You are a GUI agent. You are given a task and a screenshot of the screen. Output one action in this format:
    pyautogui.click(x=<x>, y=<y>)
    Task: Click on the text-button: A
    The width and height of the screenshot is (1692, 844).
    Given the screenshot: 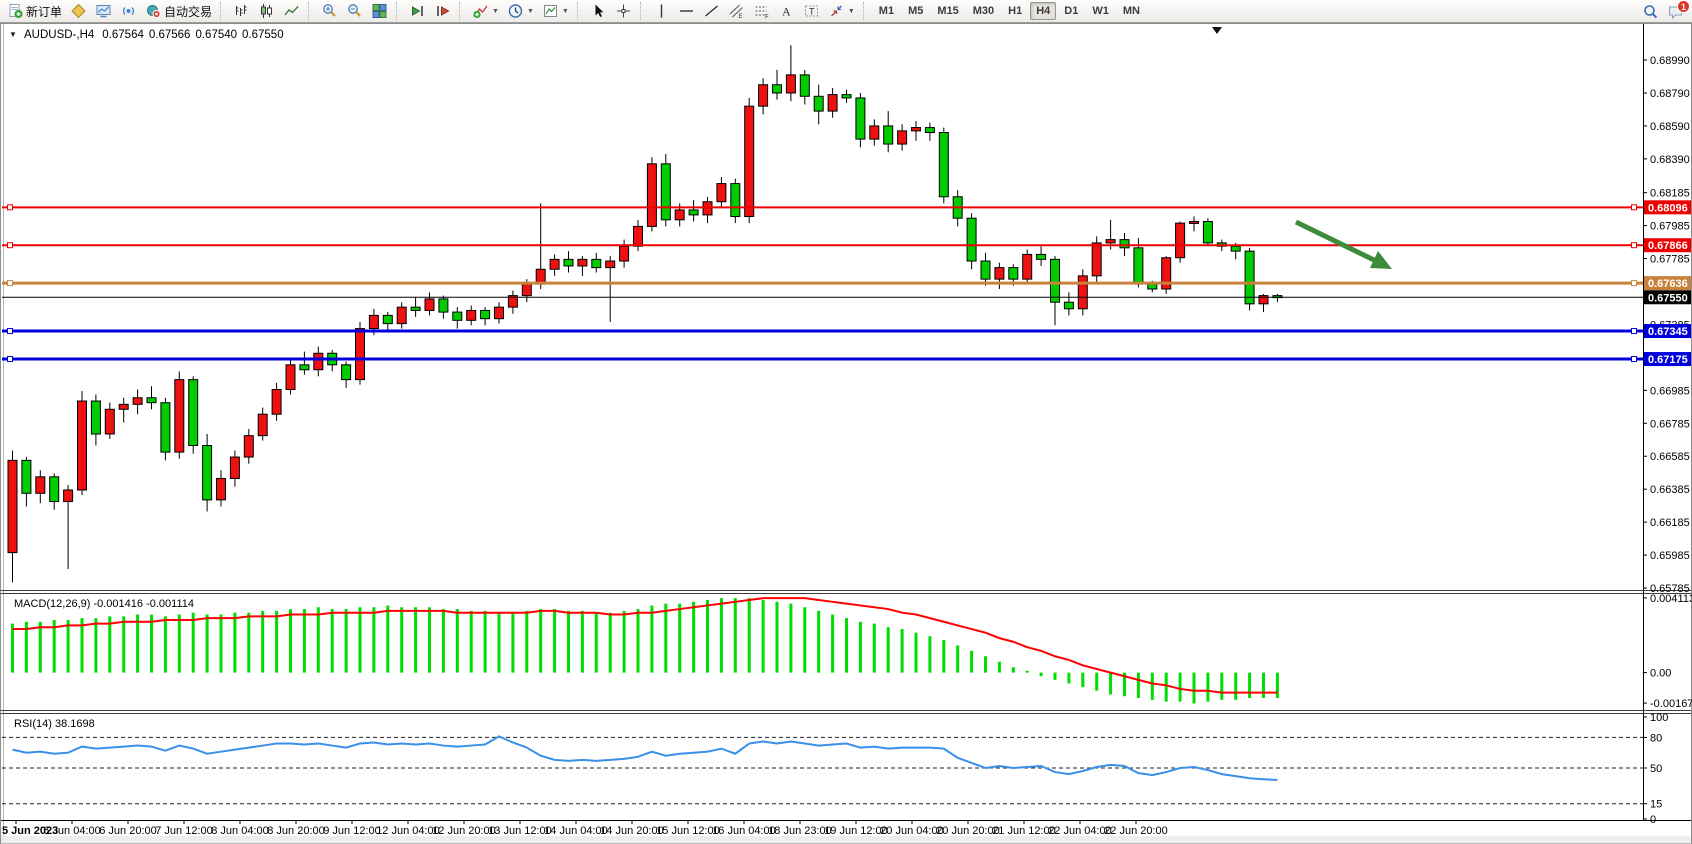 What is the action you would take?
    pyautogui.click(x=786, y=11)
    